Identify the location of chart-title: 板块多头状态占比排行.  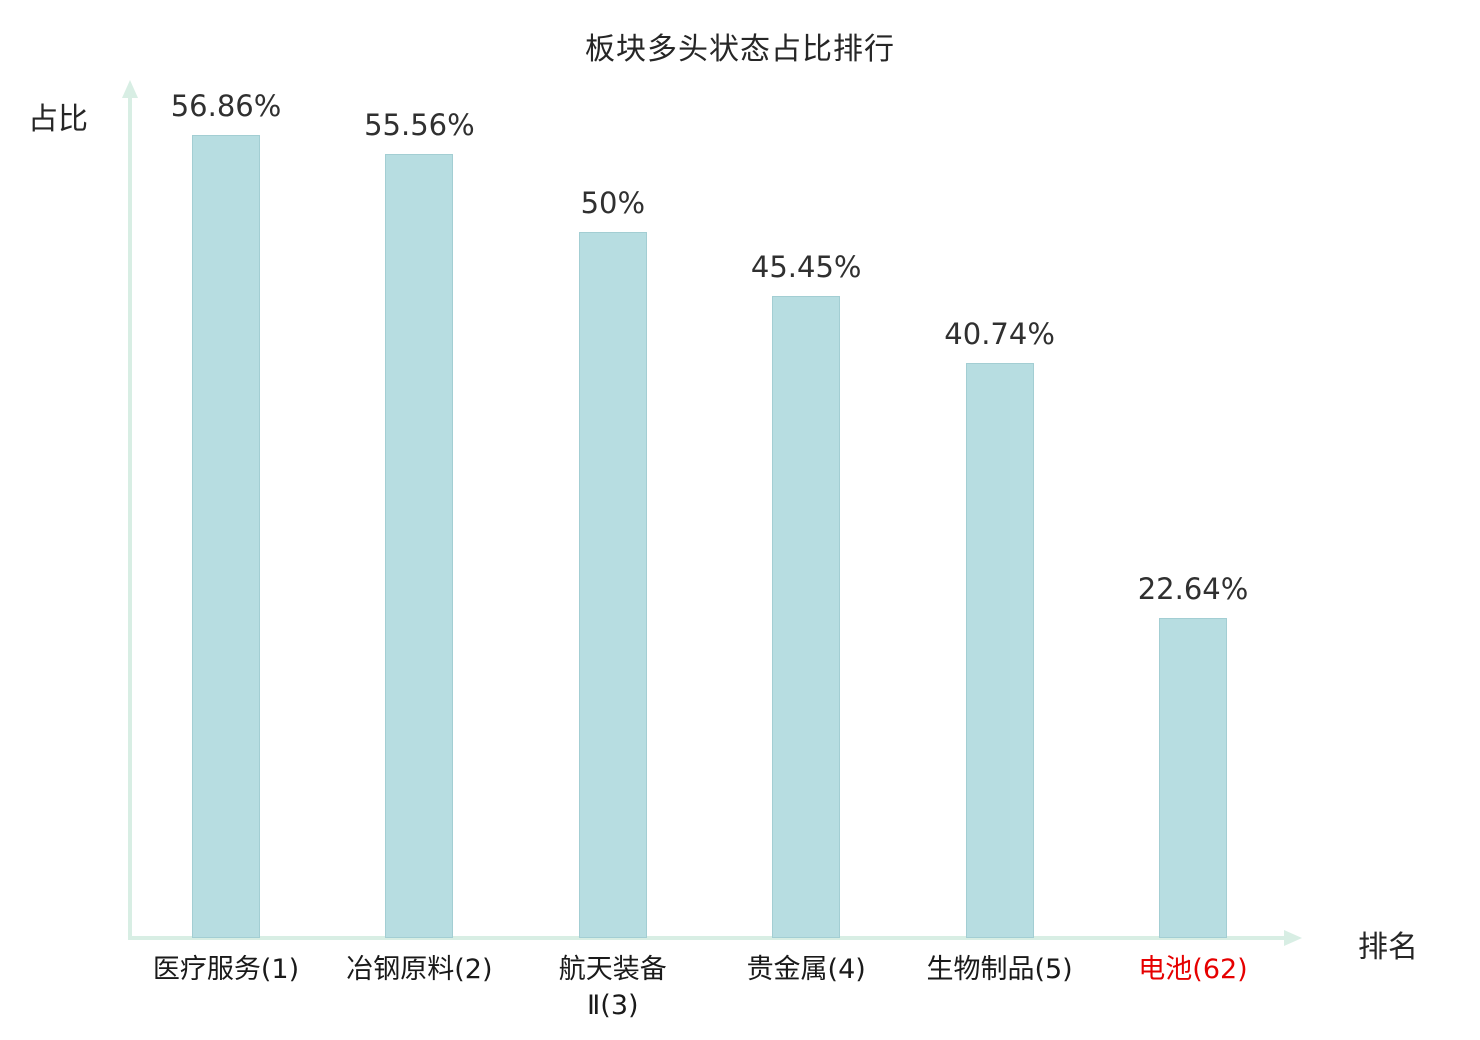
(740, 49).